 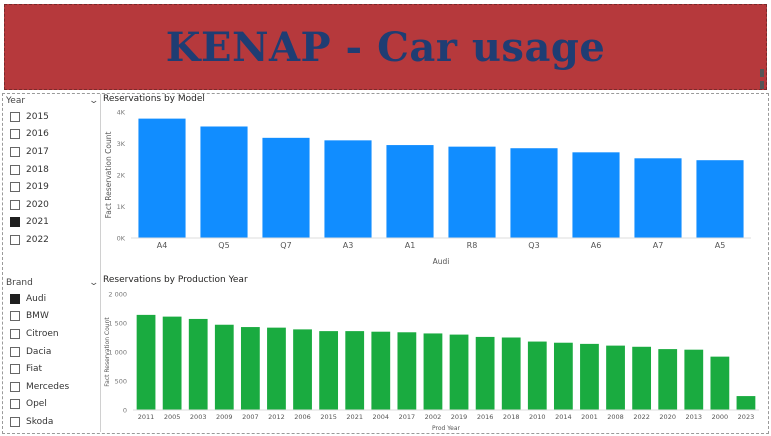 I want to click on x-tick-label: A3, so click(x=348, y=245).